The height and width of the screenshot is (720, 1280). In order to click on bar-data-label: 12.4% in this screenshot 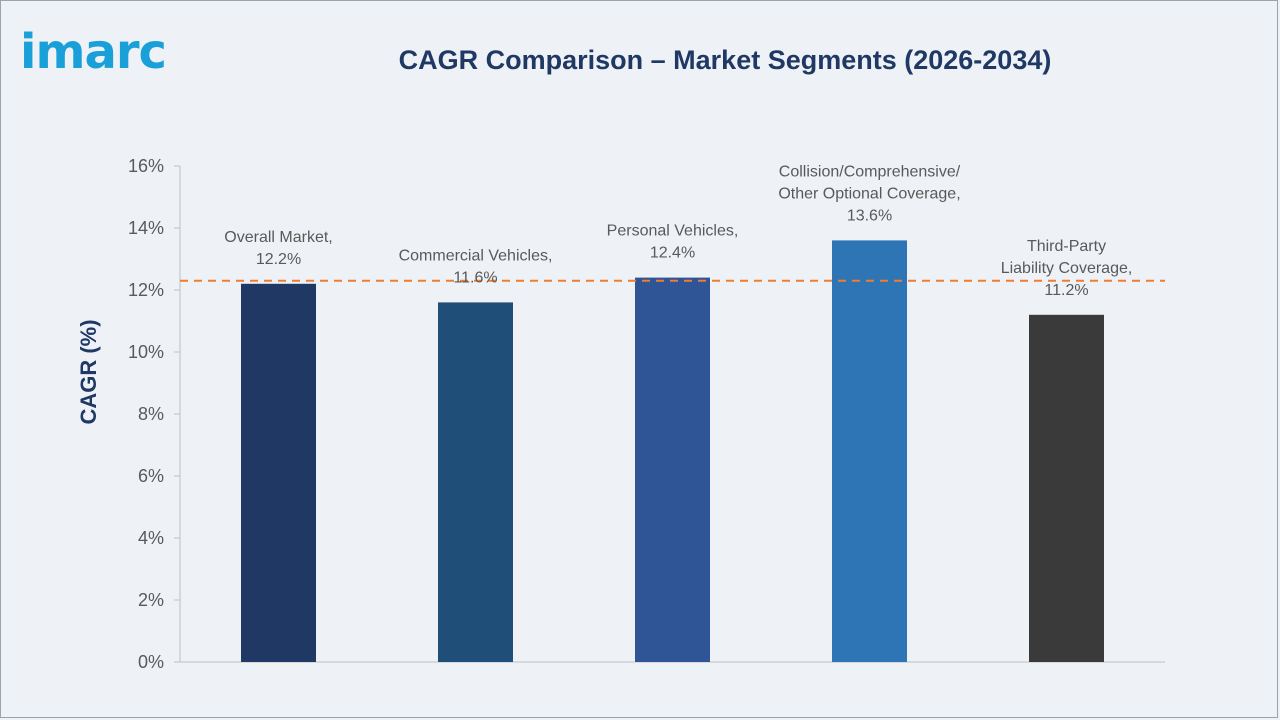, I will do `click(672, 253)`.